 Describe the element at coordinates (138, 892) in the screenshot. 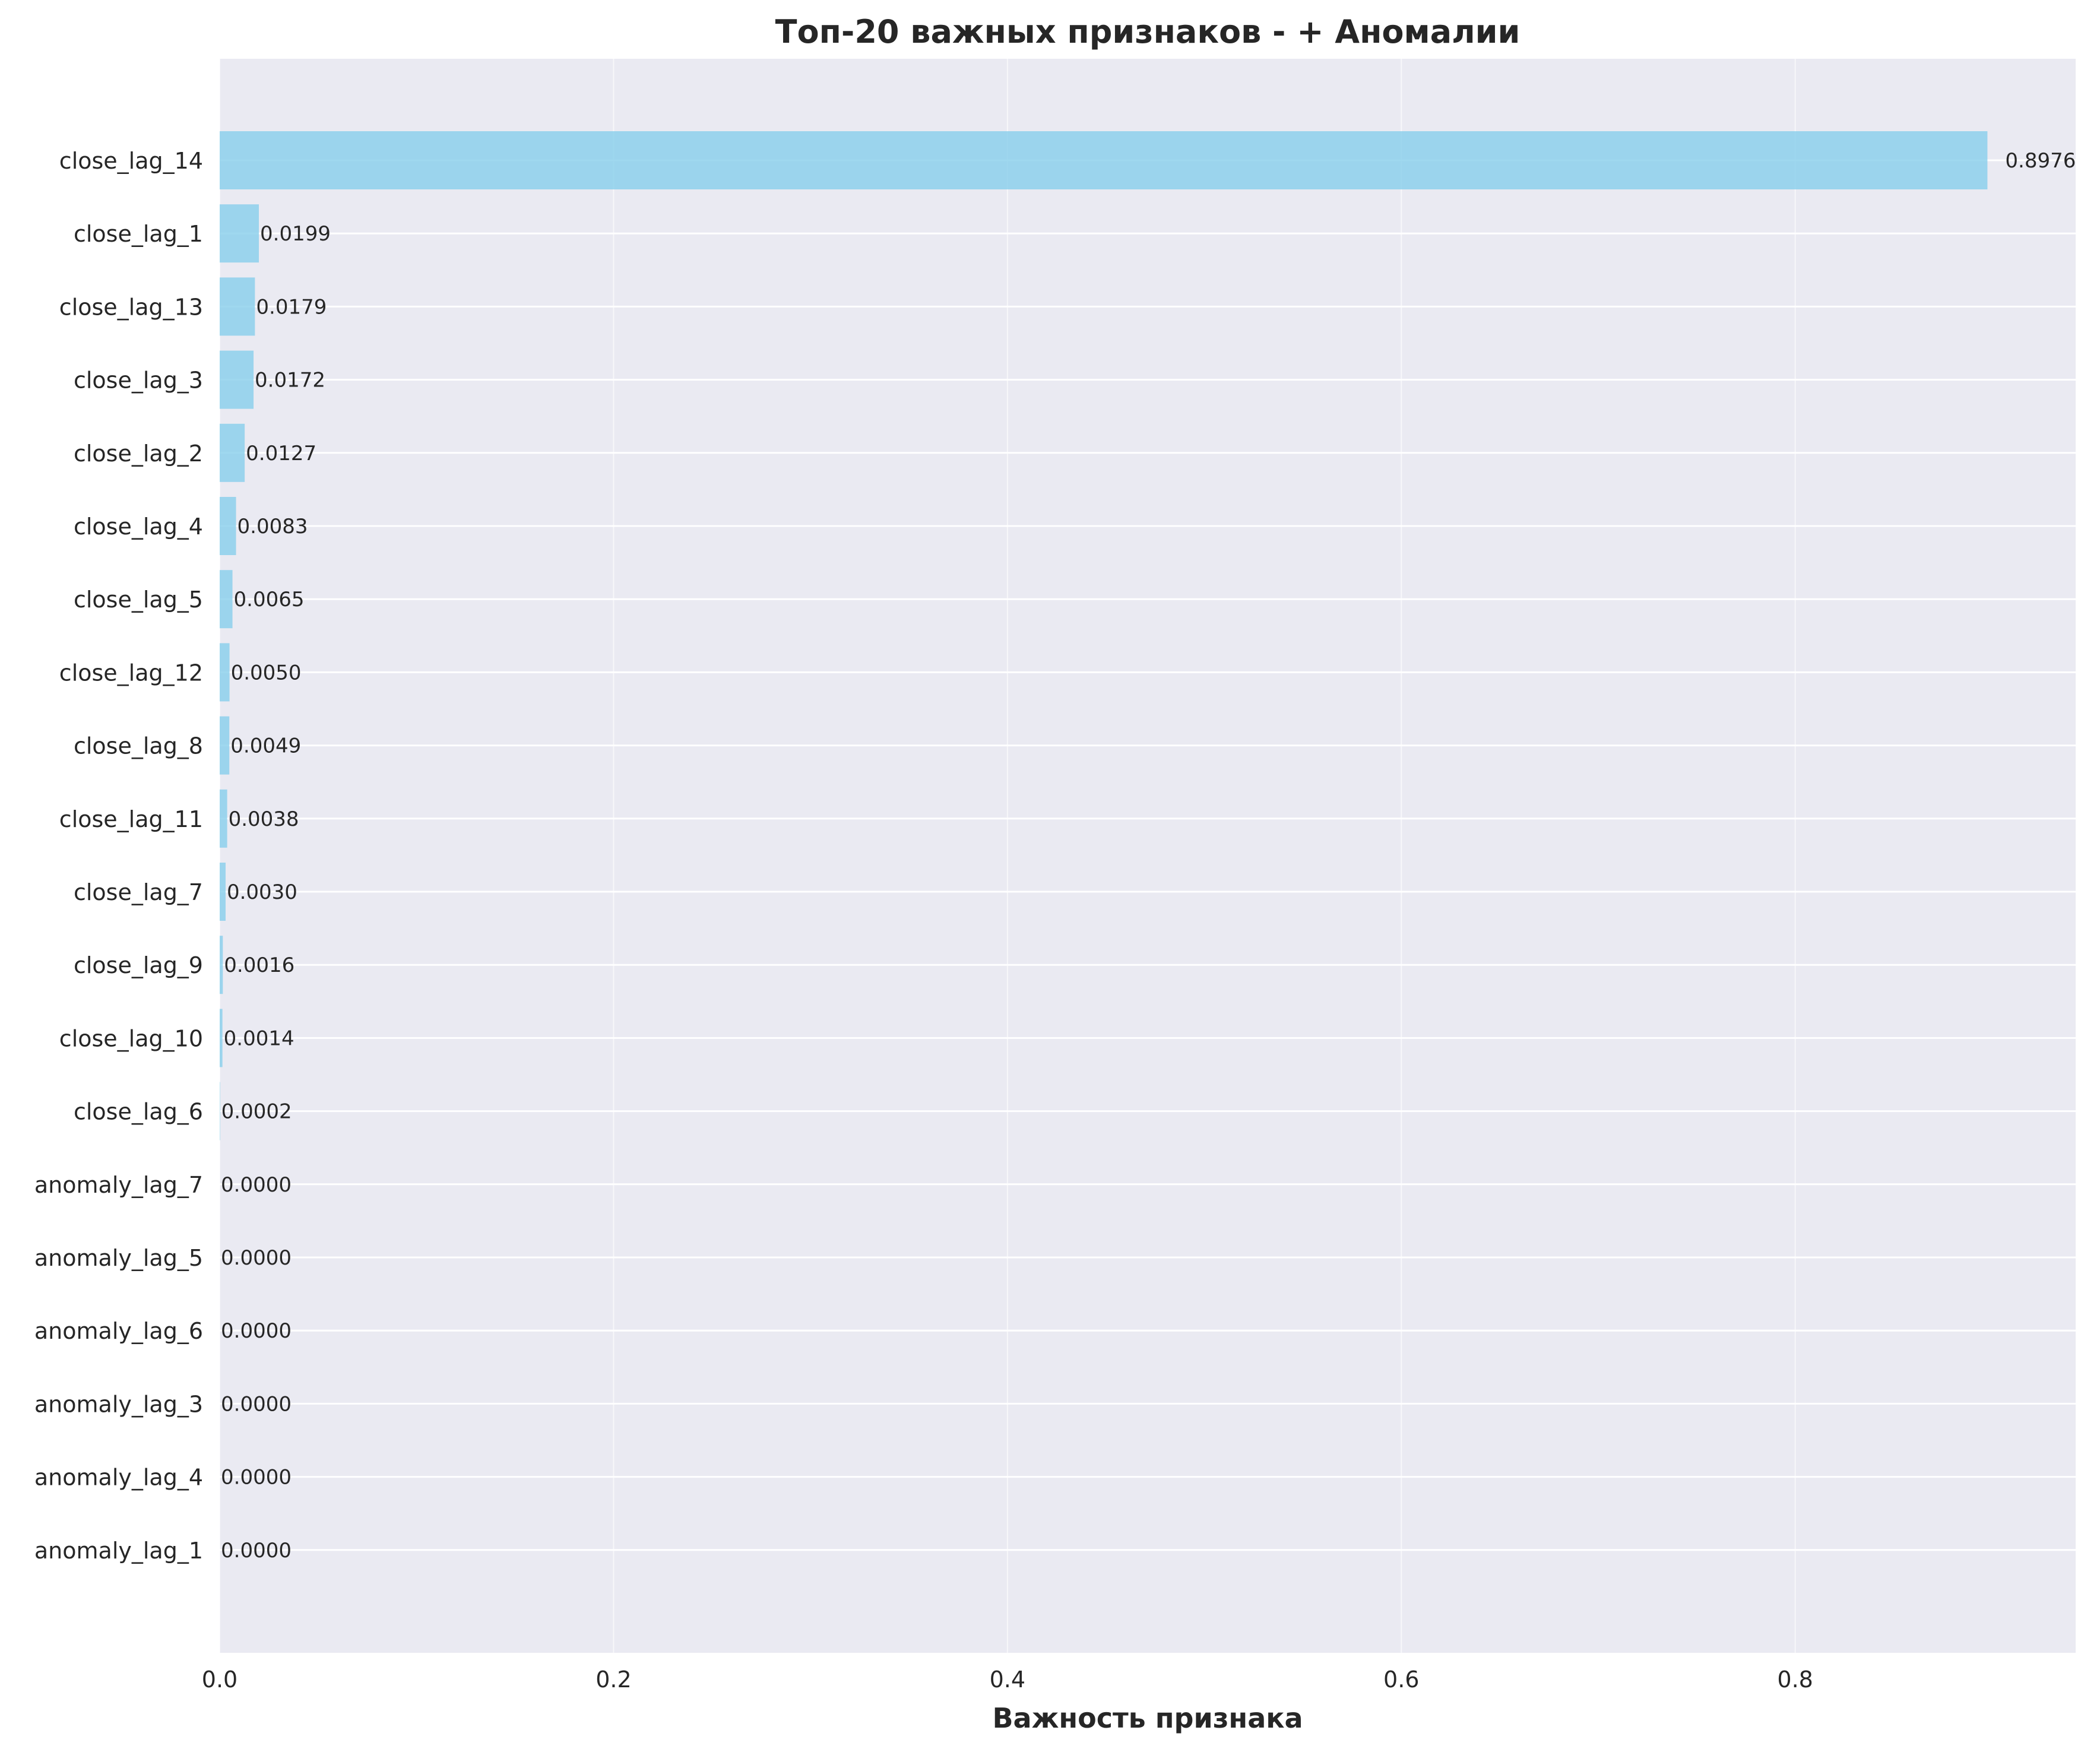

I see `y-tick-label: close_lag_7` at that location.